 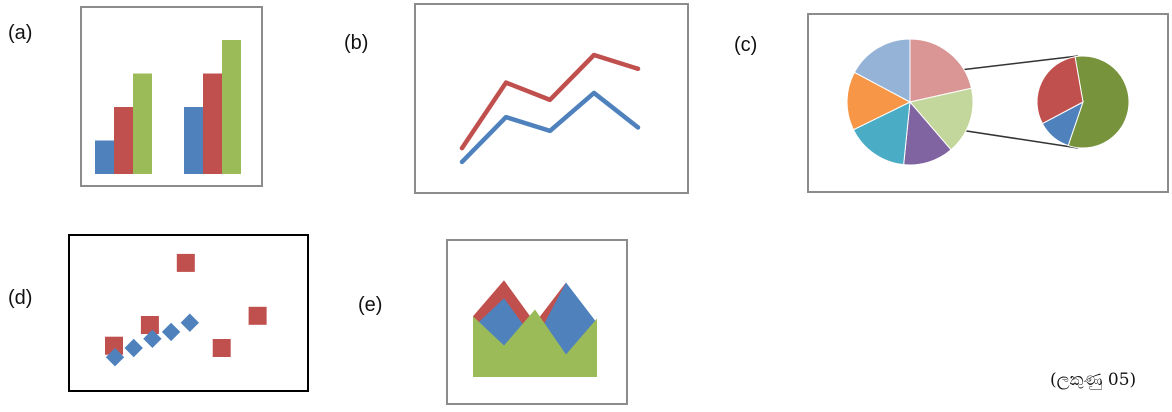 What do you see at coordinates (104, 157) in the screenshot?
I see `chart-a-bar-s1-c1` at bounding box center [104, 157].